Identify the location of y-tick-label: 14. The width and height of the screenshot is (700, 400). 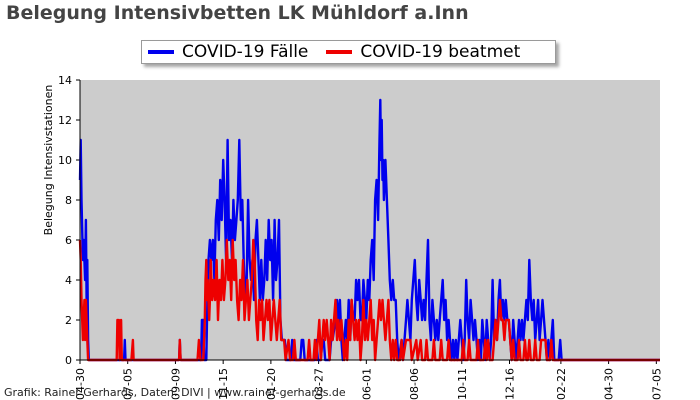
(65, 80).